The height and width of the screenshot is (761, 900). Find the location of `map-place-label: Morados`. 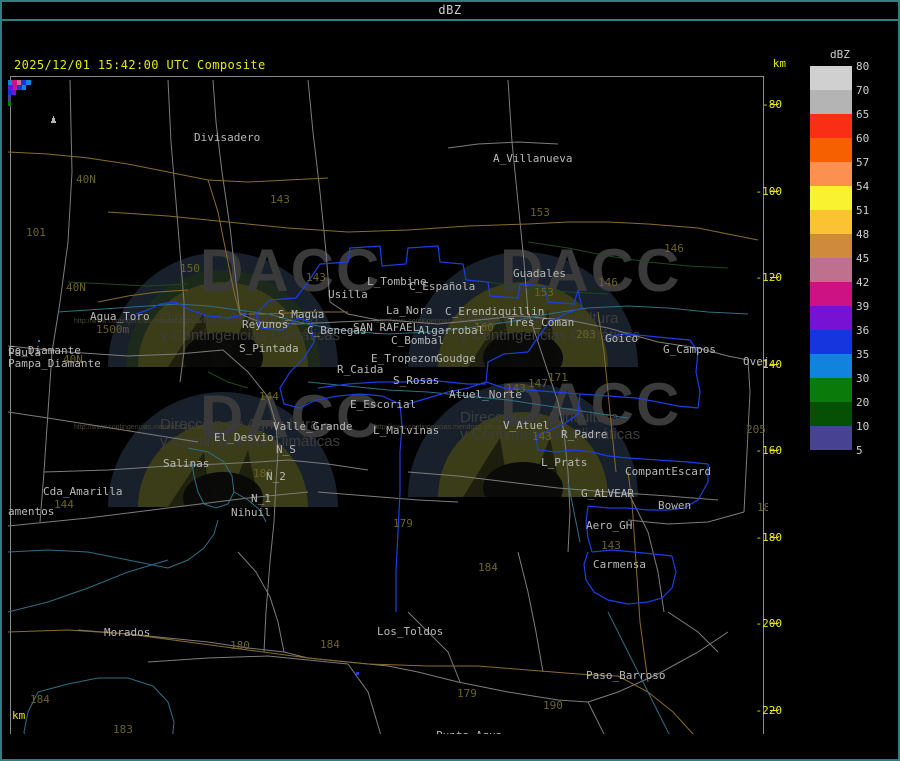

map-place-label: Morados is located at coordinates (127, 632).